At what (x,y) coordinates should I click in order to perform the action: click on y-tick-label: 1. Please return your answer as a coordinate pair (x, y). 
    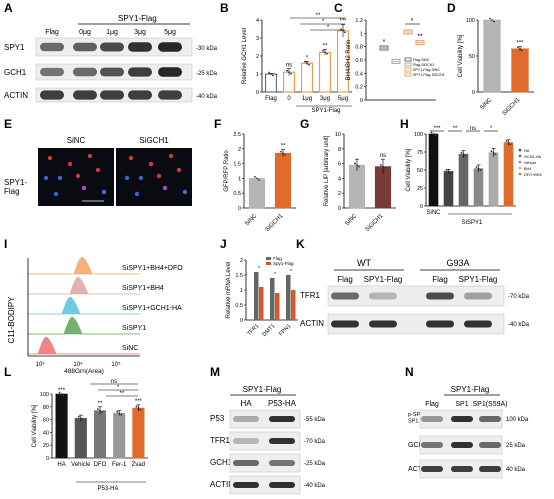
    Looking at the image, I should click on (241, 291).